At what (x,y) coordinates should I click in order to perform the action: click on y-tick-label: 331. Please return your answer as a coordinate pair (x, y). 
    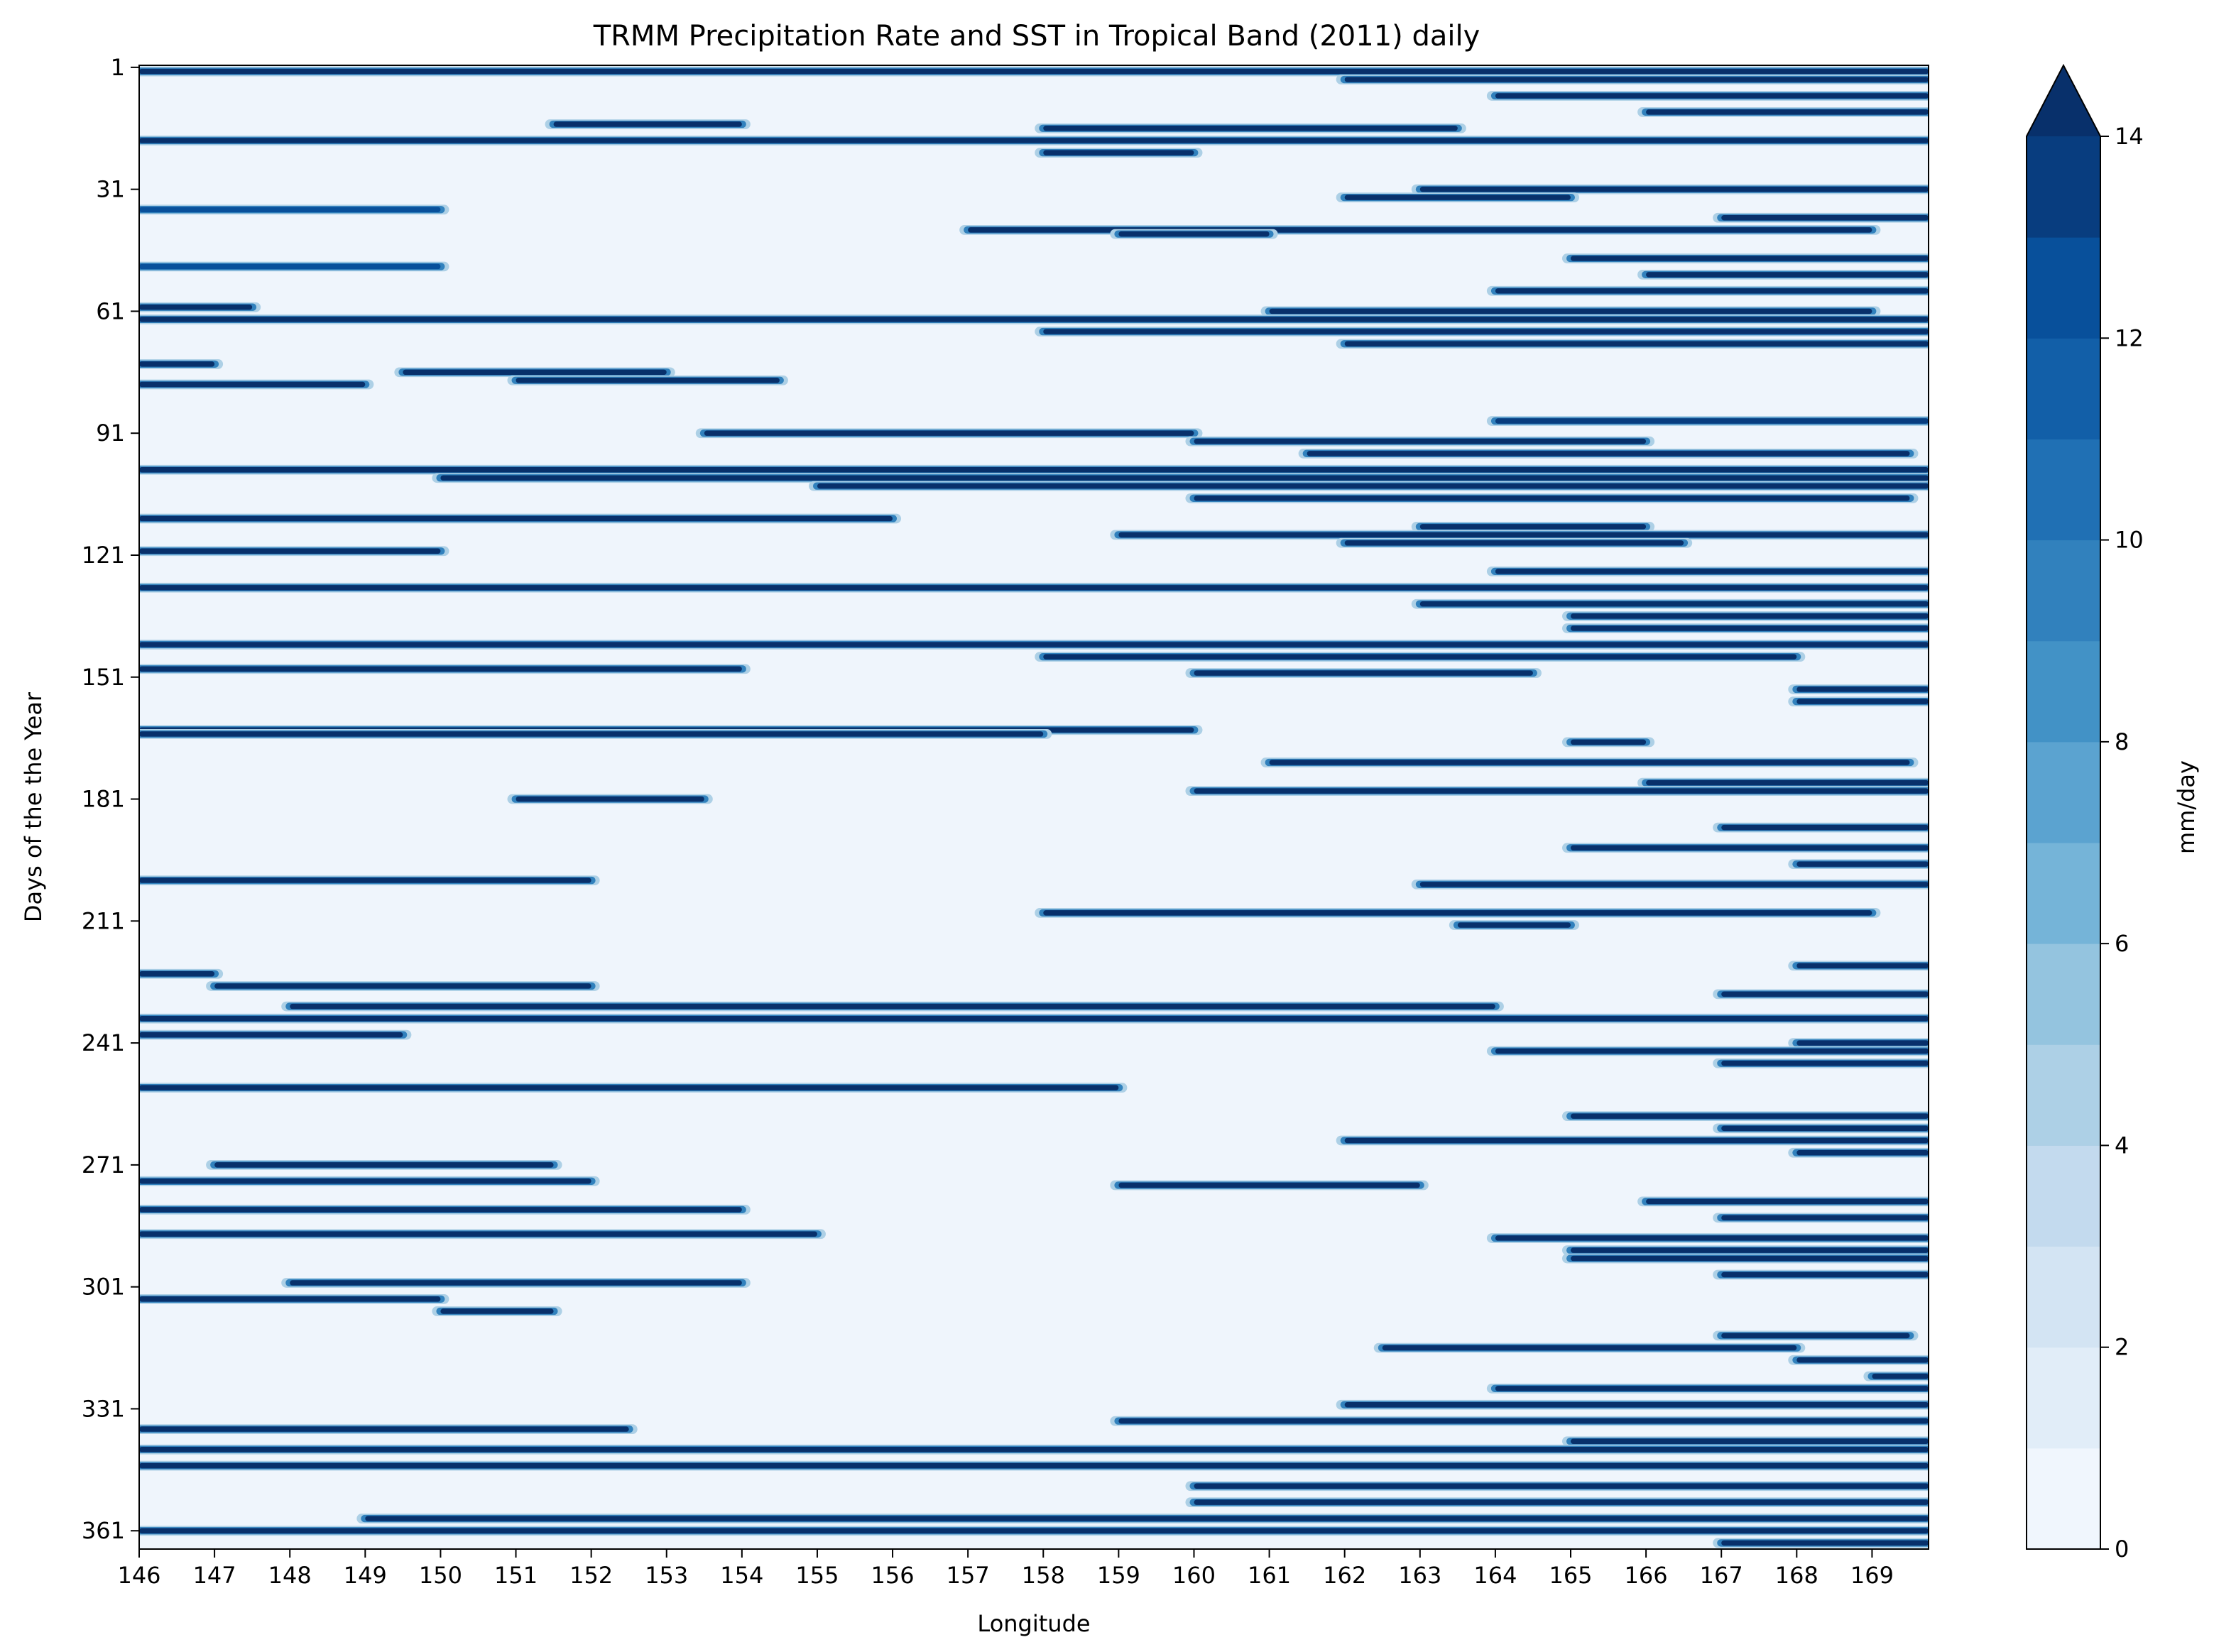
    Looking at the image, I should click on (104, 1408).